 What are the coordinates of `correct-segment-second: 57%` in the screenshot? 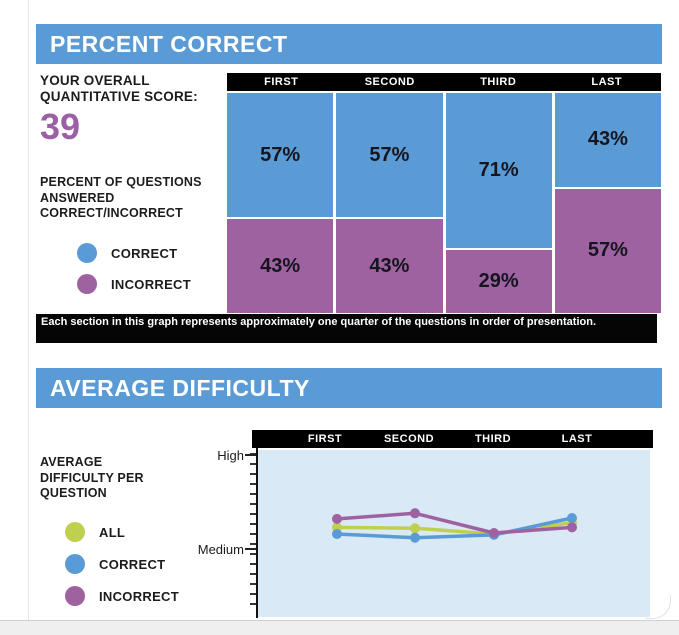 It's located at (389, 155).